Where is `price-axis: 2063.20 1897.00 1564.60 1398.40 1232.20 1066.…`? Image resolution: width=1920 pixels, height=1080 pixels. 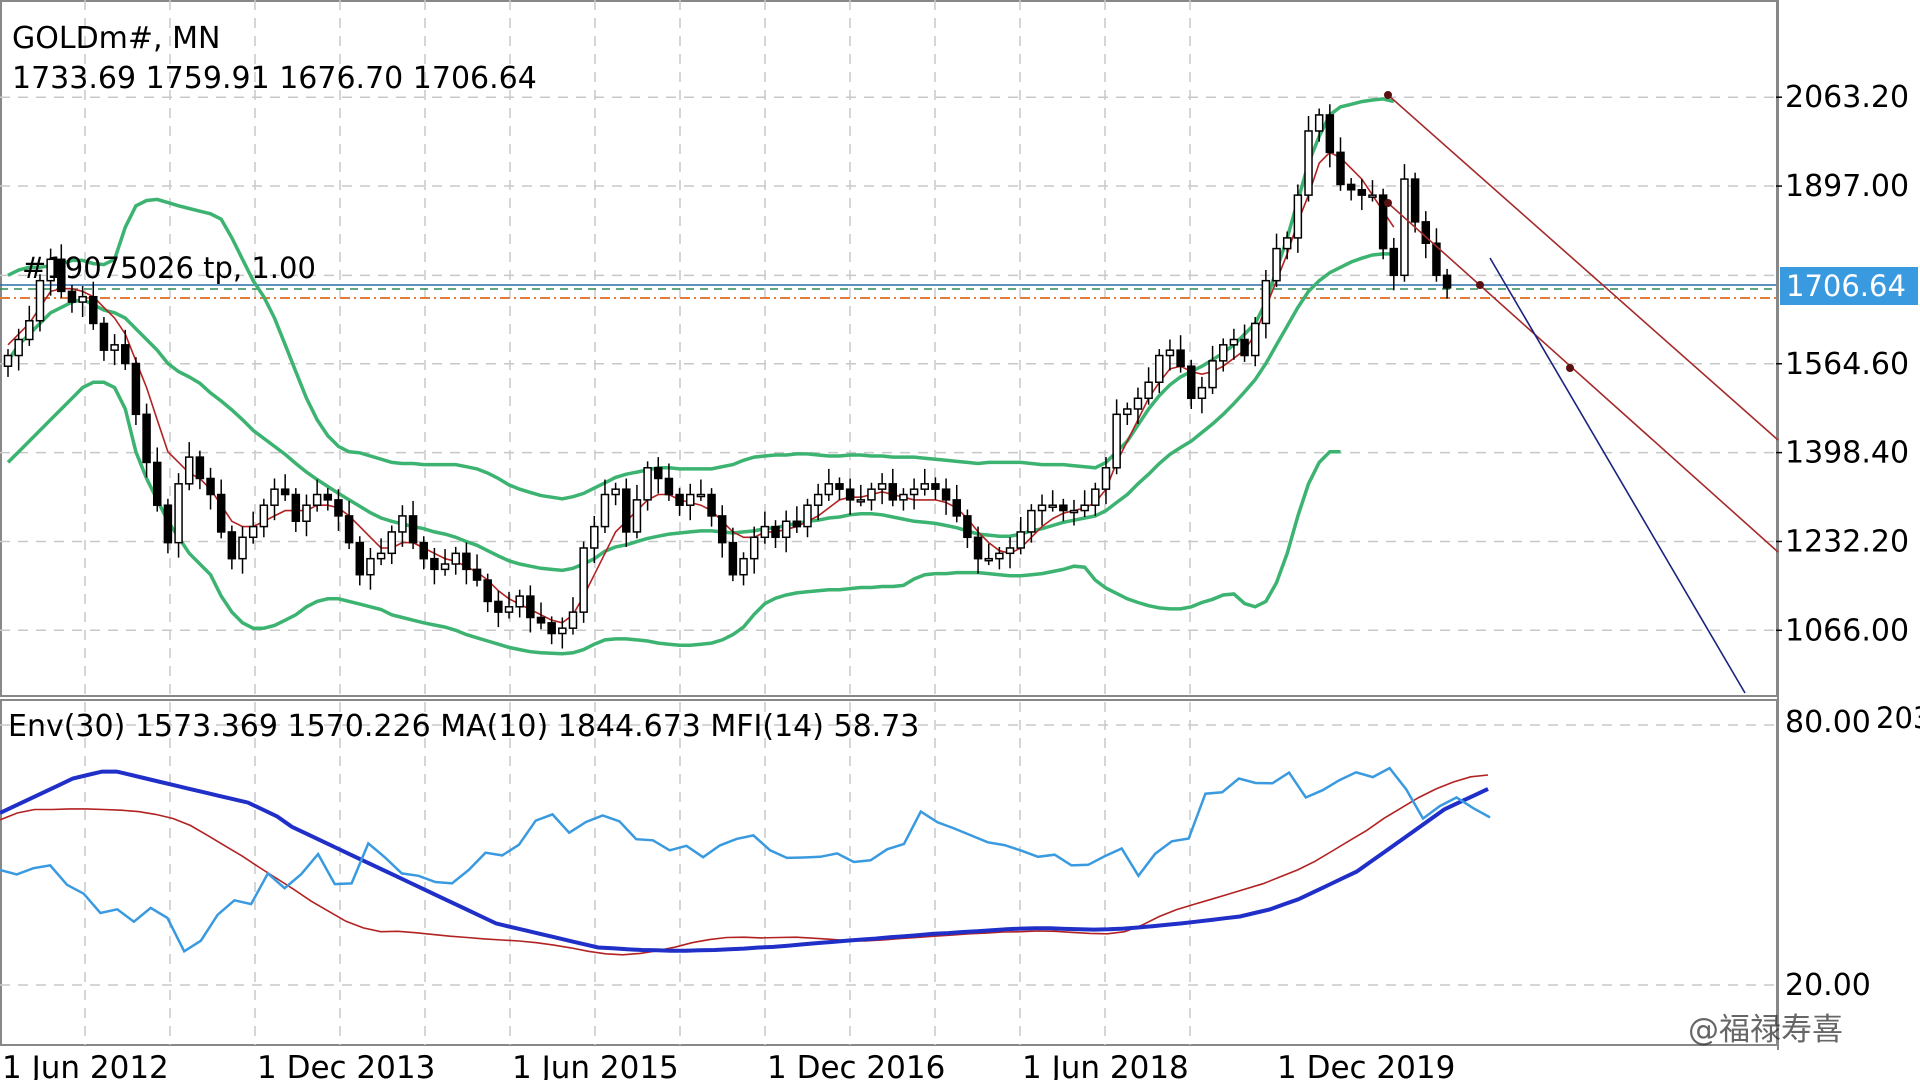 price-axis: 2063.20 1897.00 1564.60 1398.40 1232.20 1066.… is located at coordinates (1842, 364).